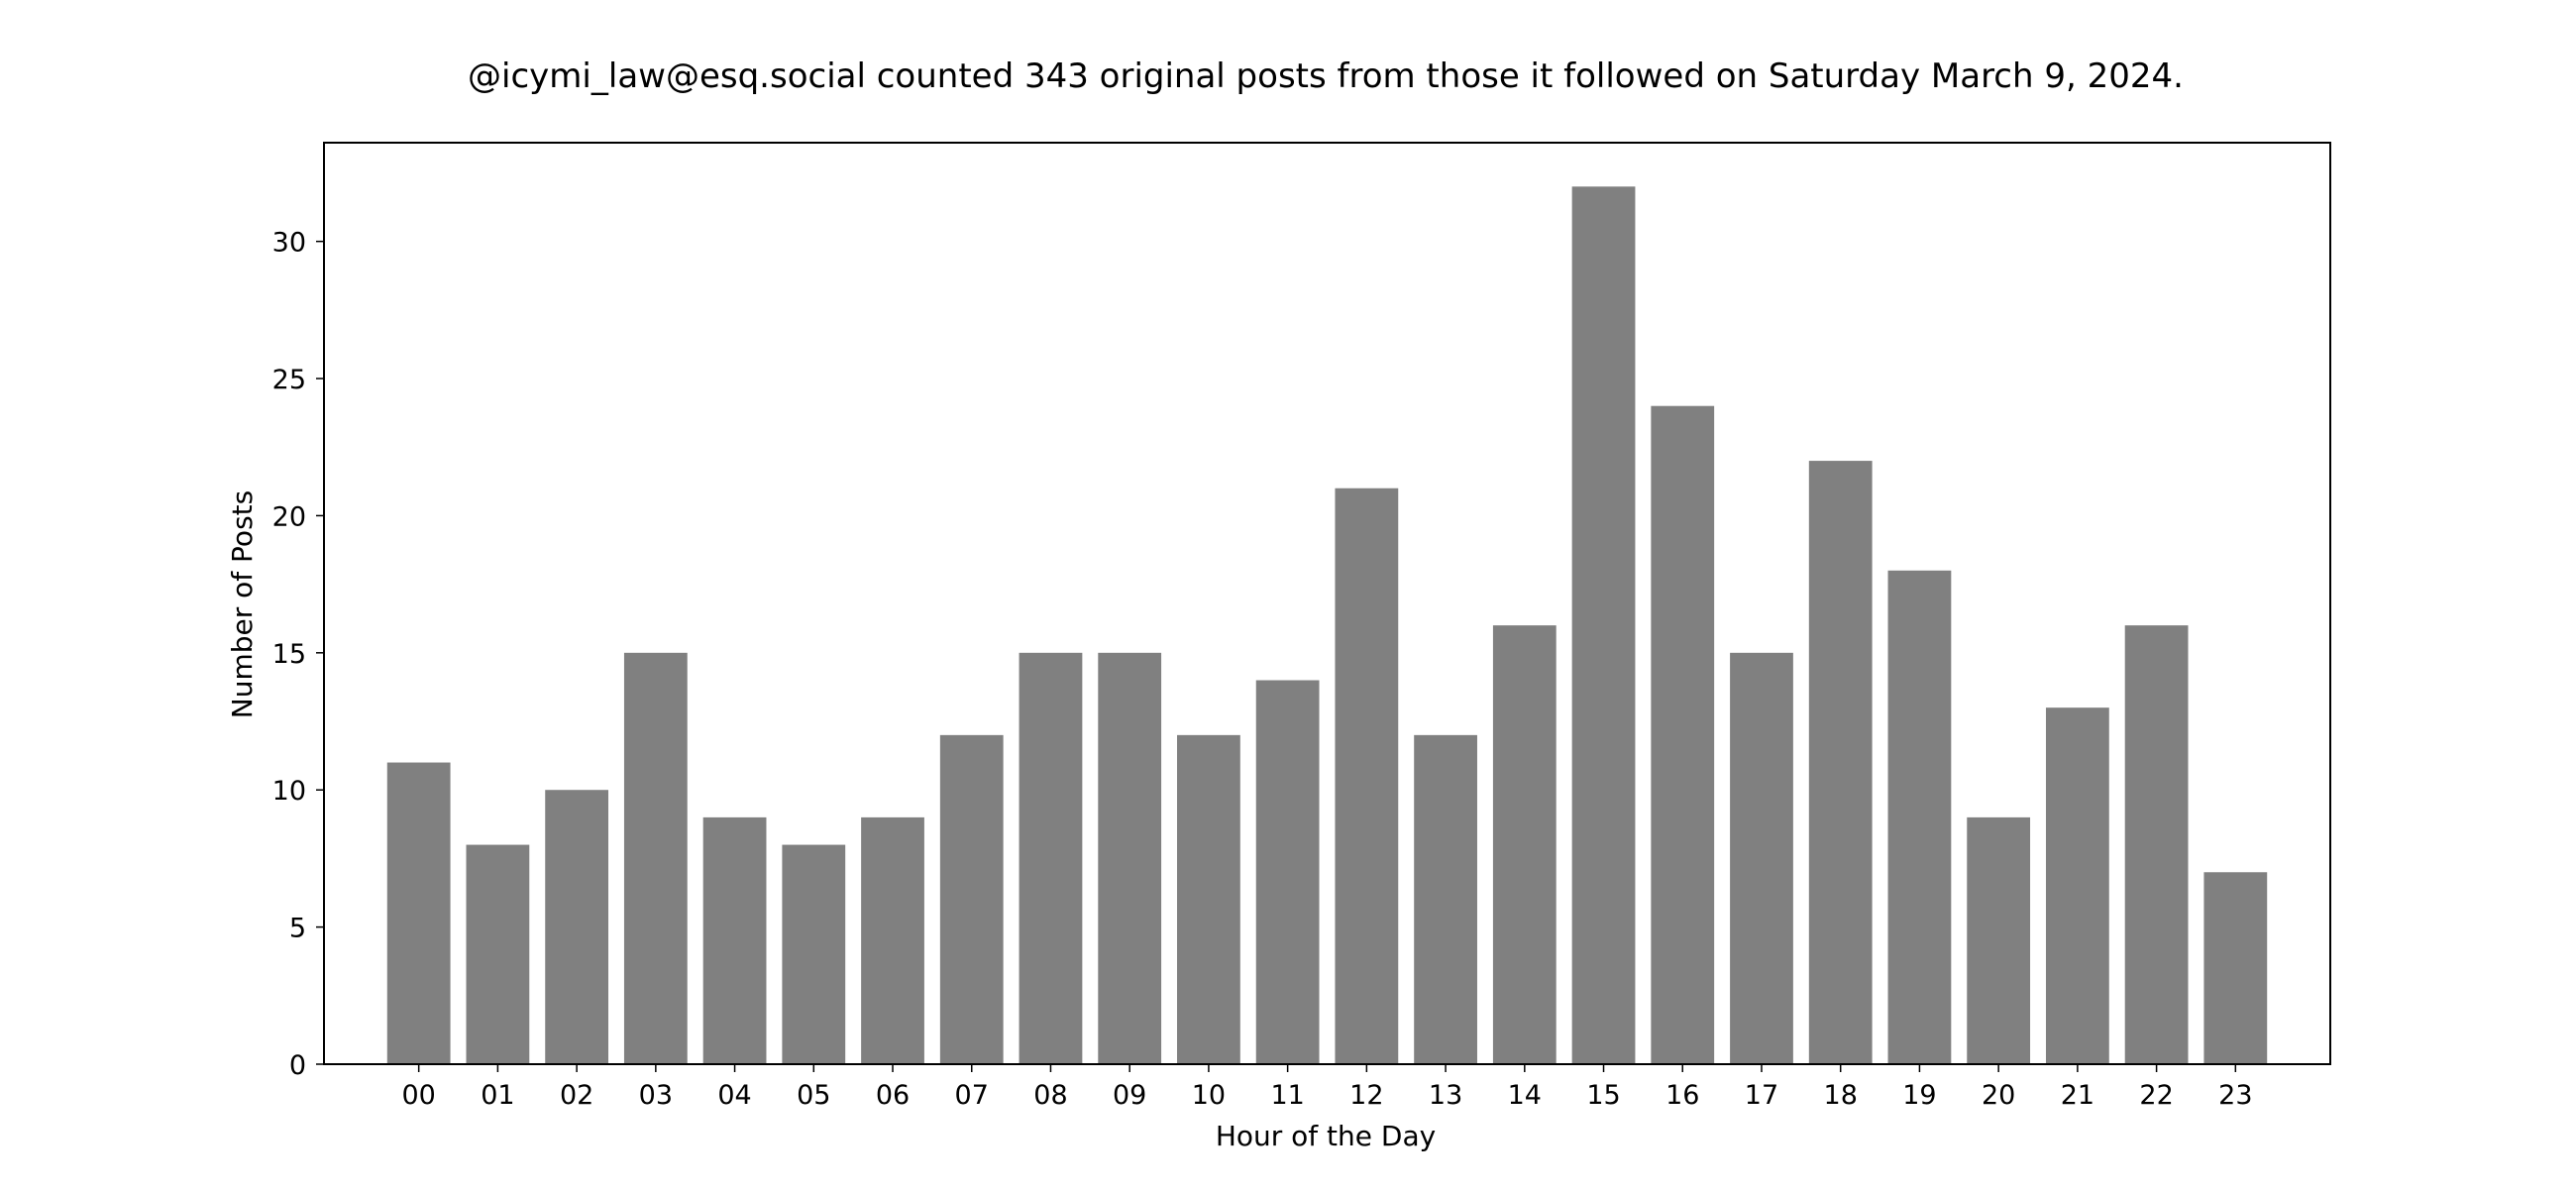  I want to click on y-tick-label: 0, so click(297, 1065).